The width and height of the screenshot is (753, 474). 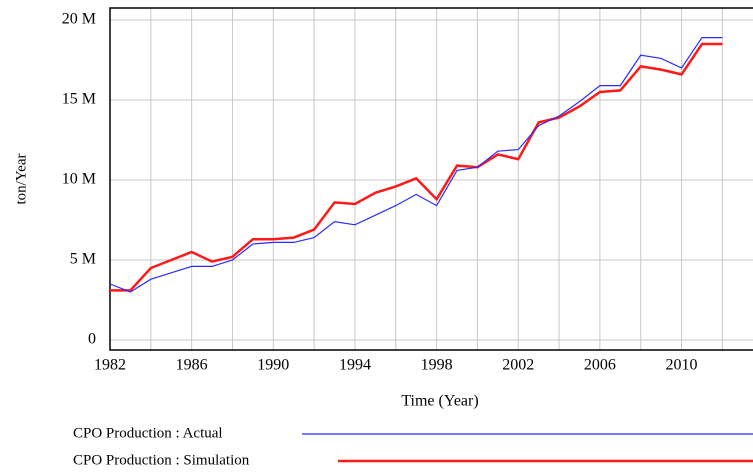 I want to click on legend-label: CPO Production : Actual, so click(x=148, y=433).